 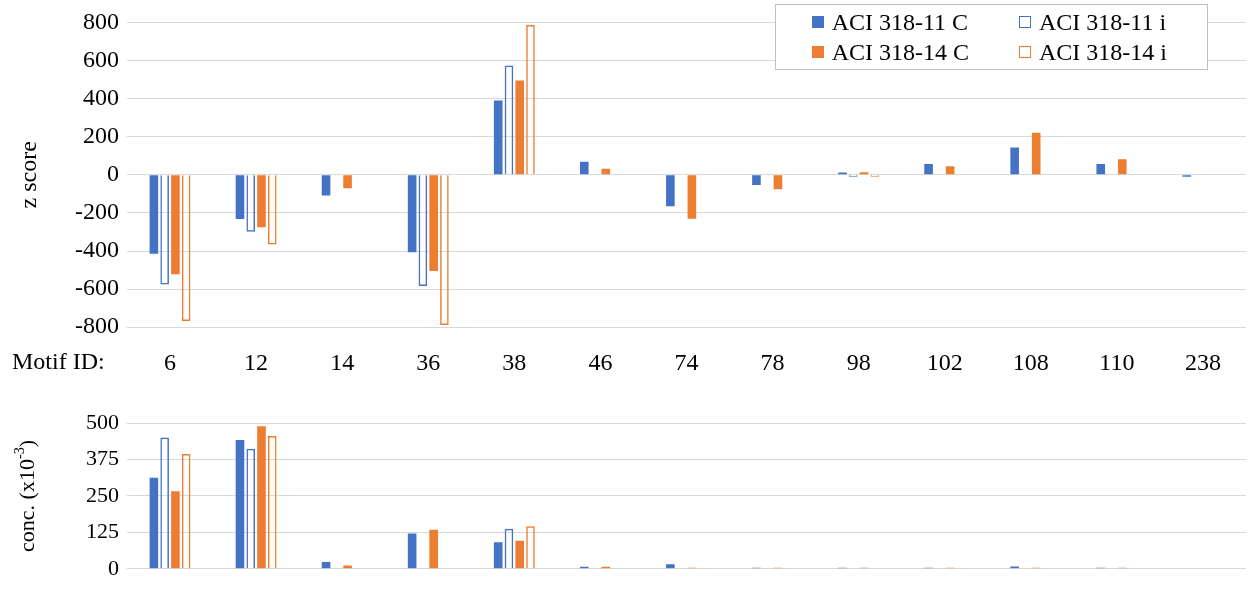 I want to click on y-tick-label: -200, so click(x=97, y=211).